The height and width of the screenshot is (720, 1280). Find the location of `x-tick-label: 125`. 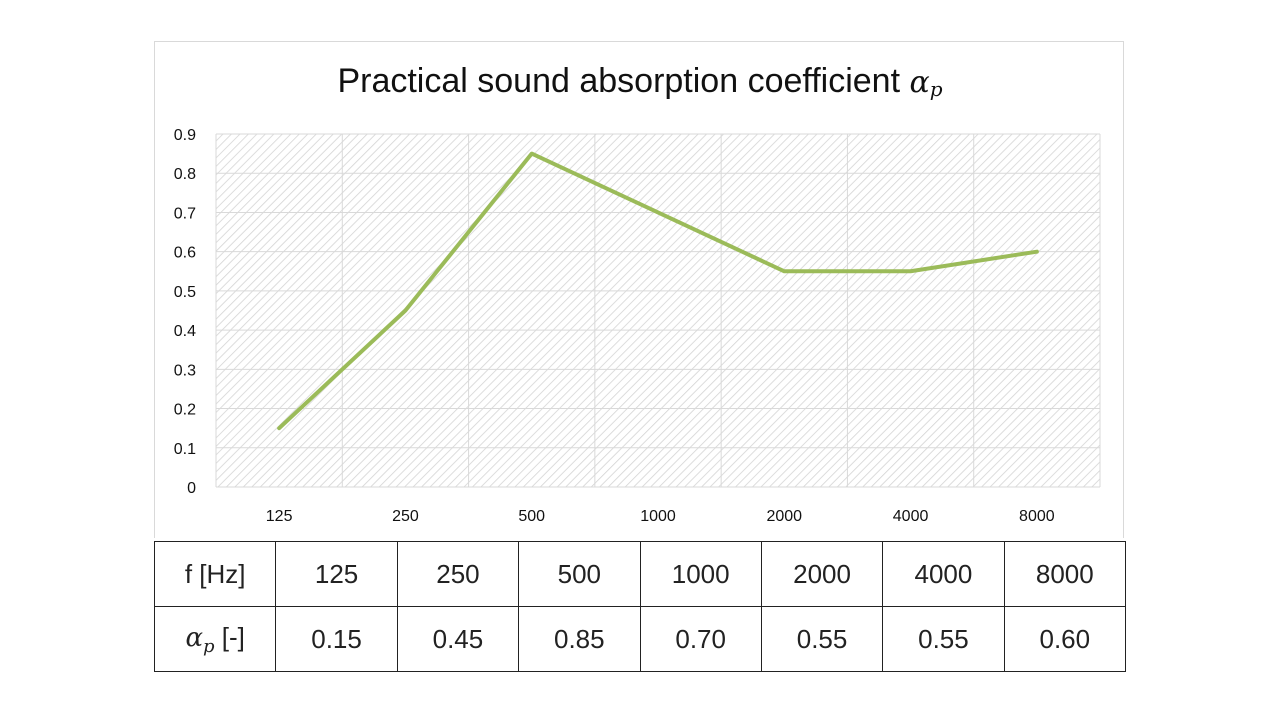

x-tick-label: 125 is located at coordinates (279, 516).